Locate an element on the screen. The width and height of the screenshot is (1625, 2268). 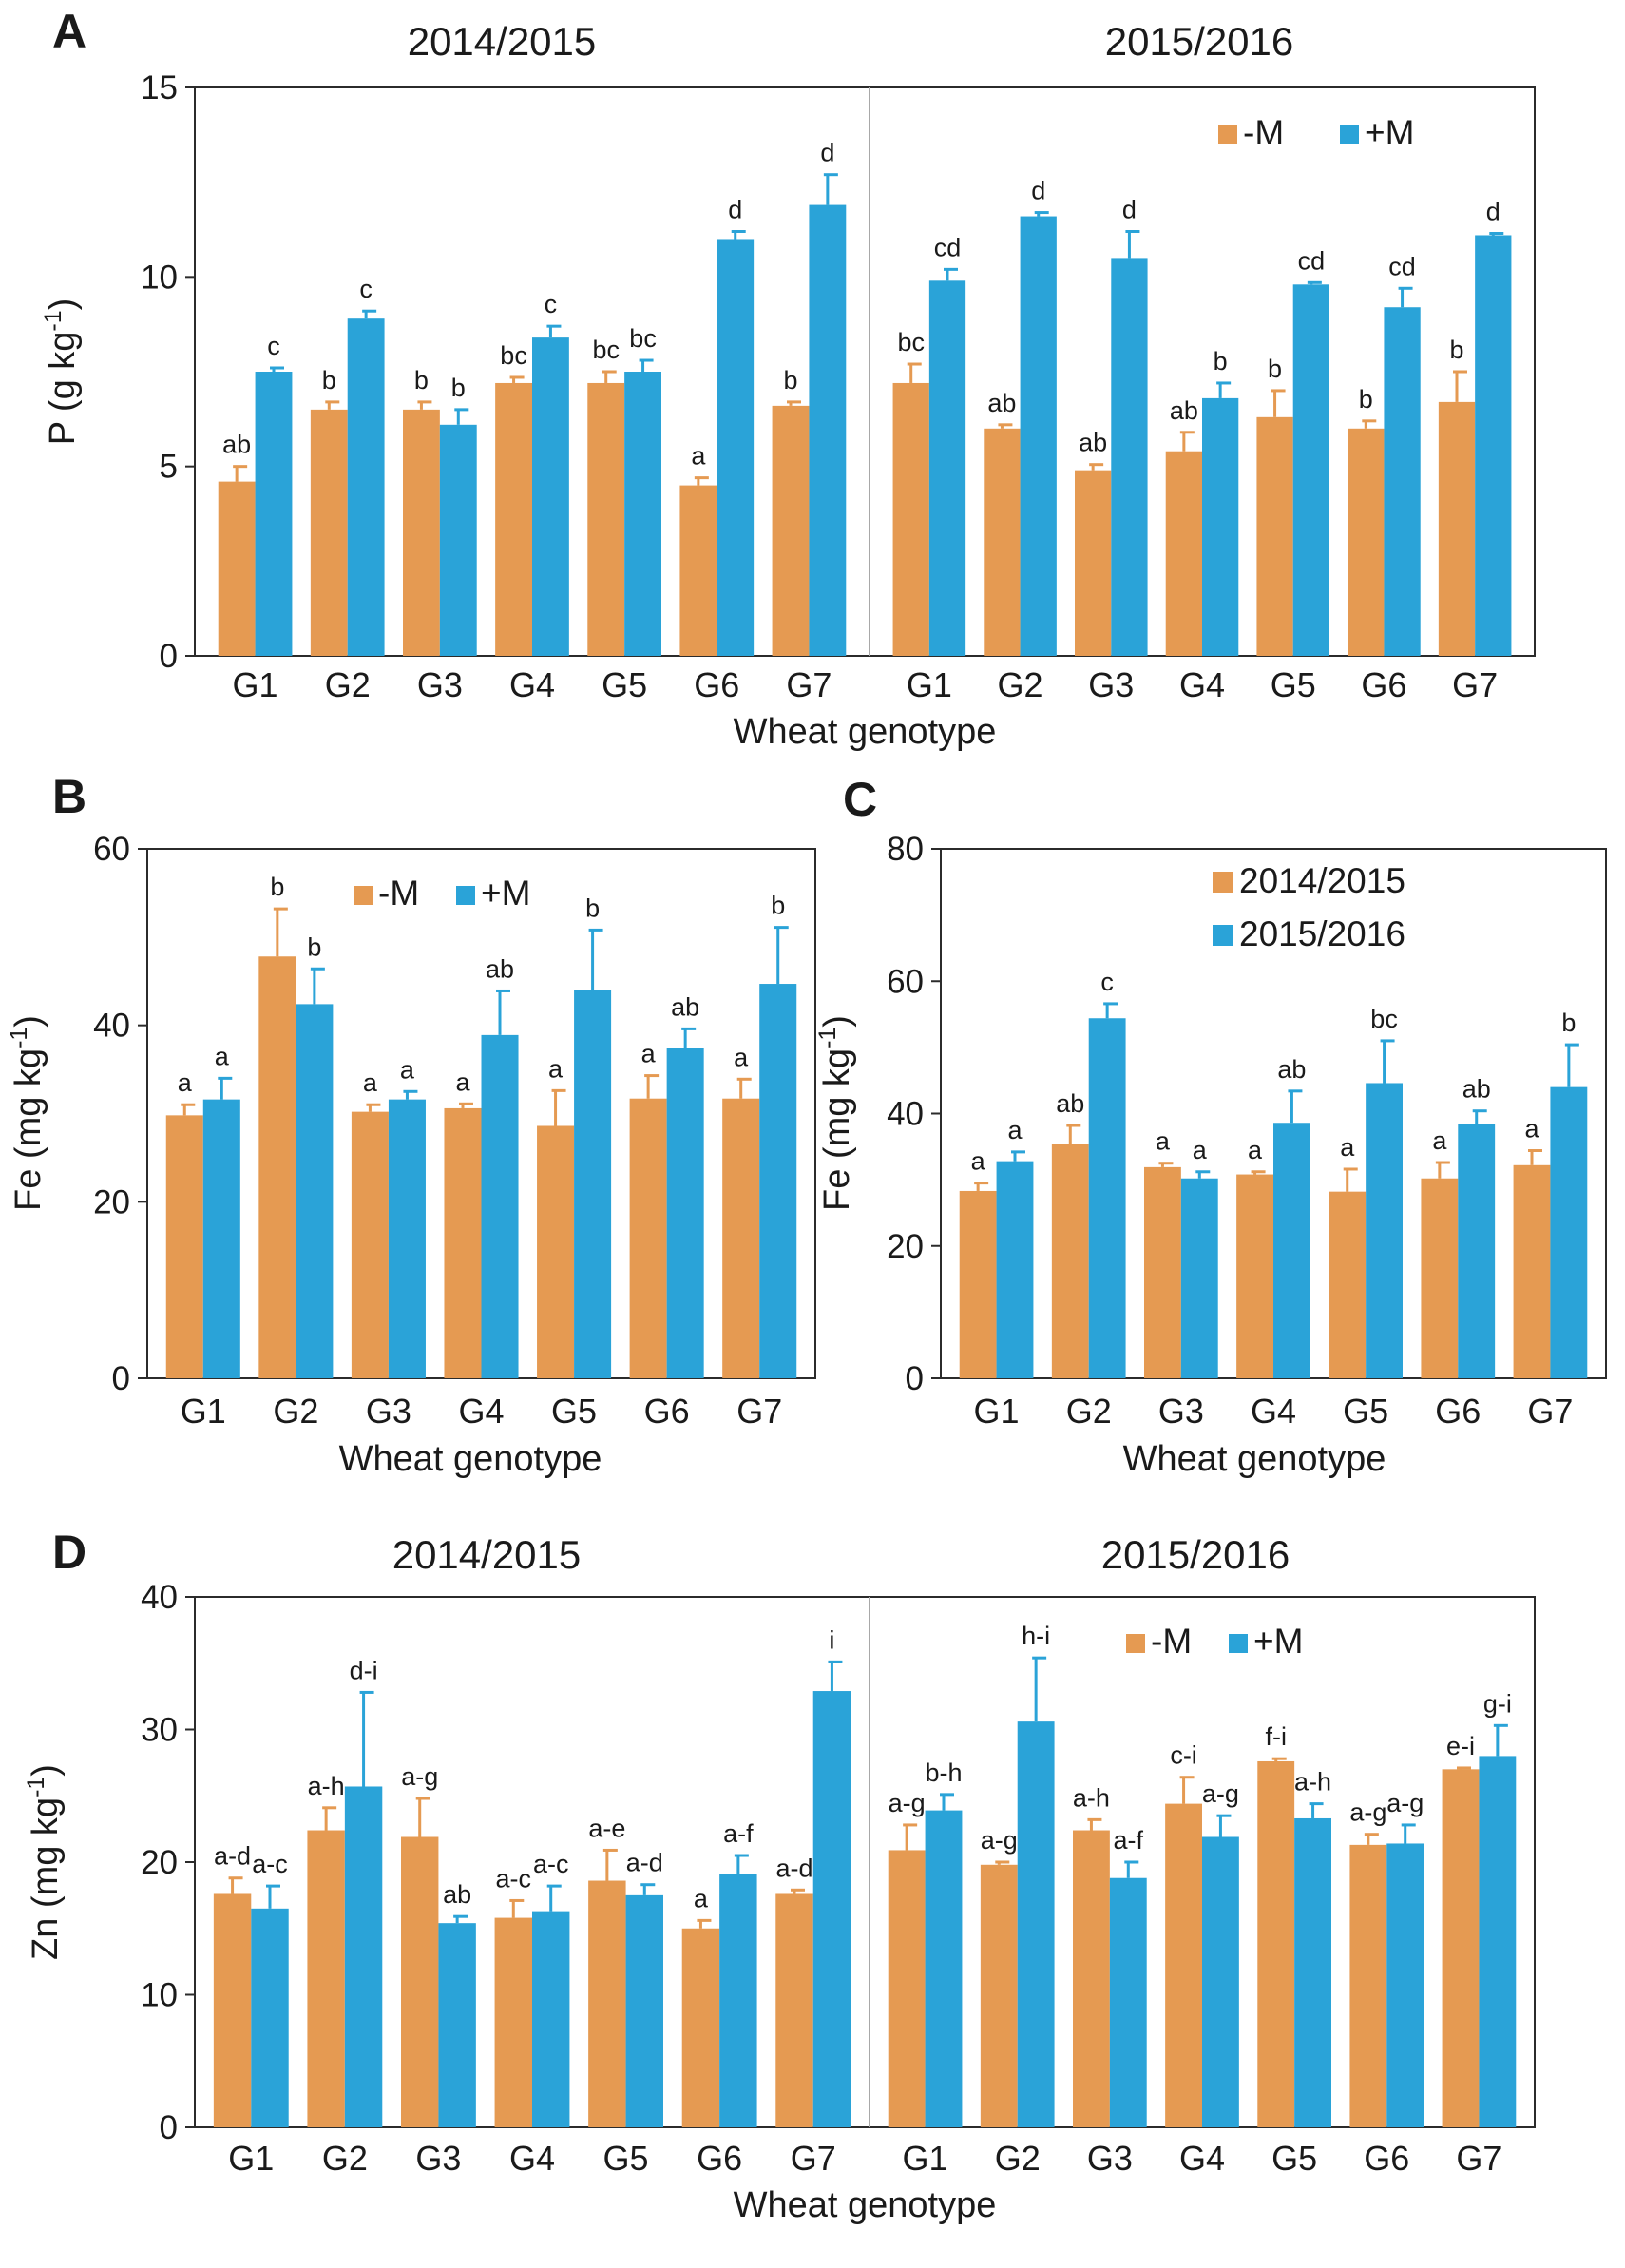
bar-20152016-G5 is located at coordinates (1384, 1230).